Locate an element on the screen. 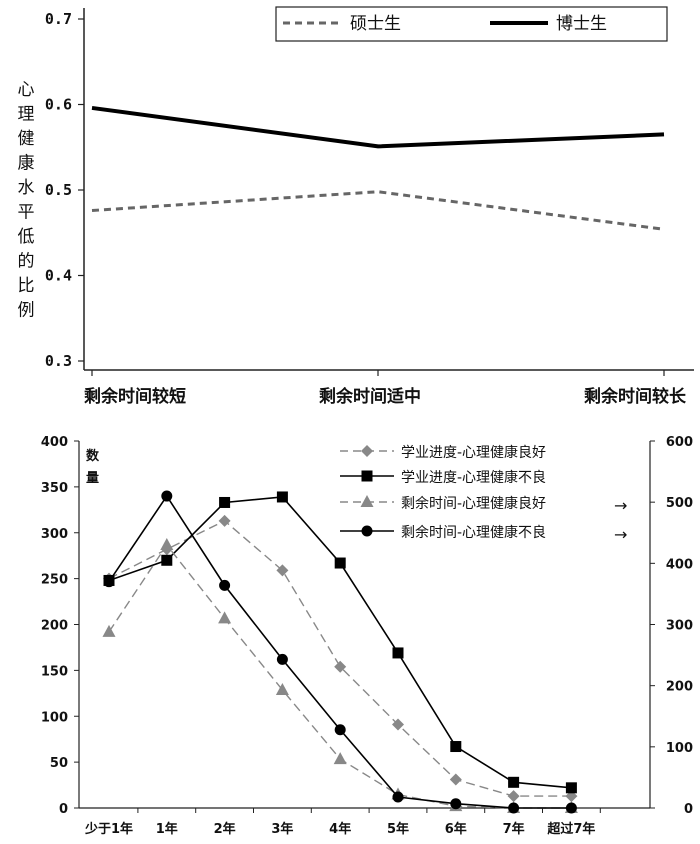 This screenshot has width=700, height=844. bottom-x-tick-label: 6年 is located at coordinates (456, 829).